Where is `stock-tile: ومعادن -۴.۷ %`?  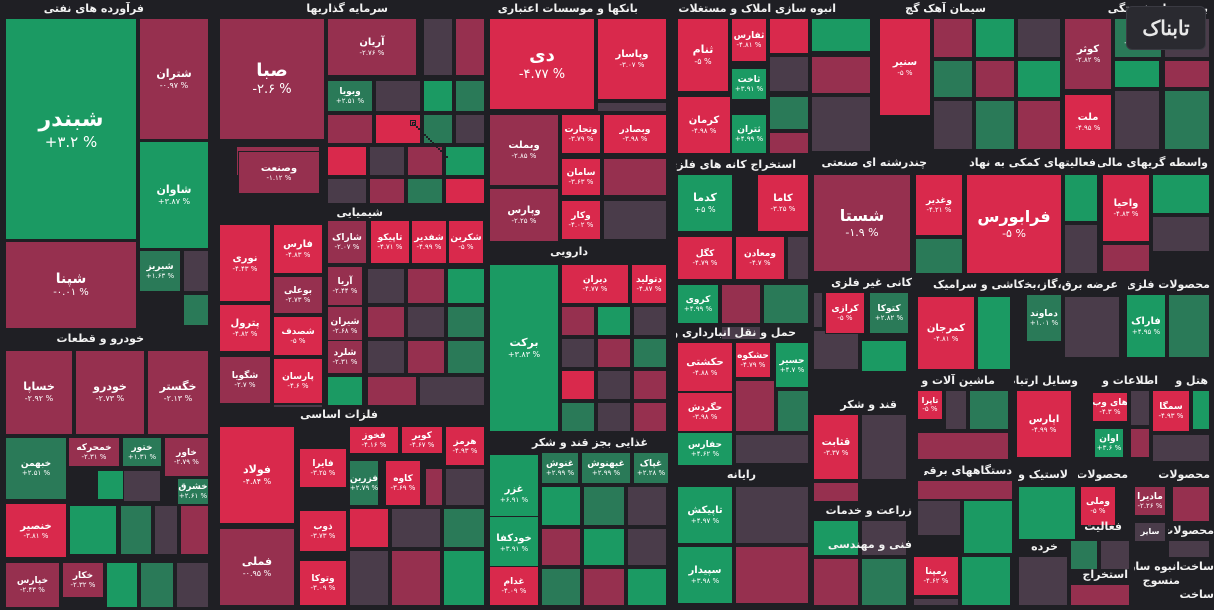
stock-tile: ومعادن -۴.۷ % is located at coordinates (760, 258).